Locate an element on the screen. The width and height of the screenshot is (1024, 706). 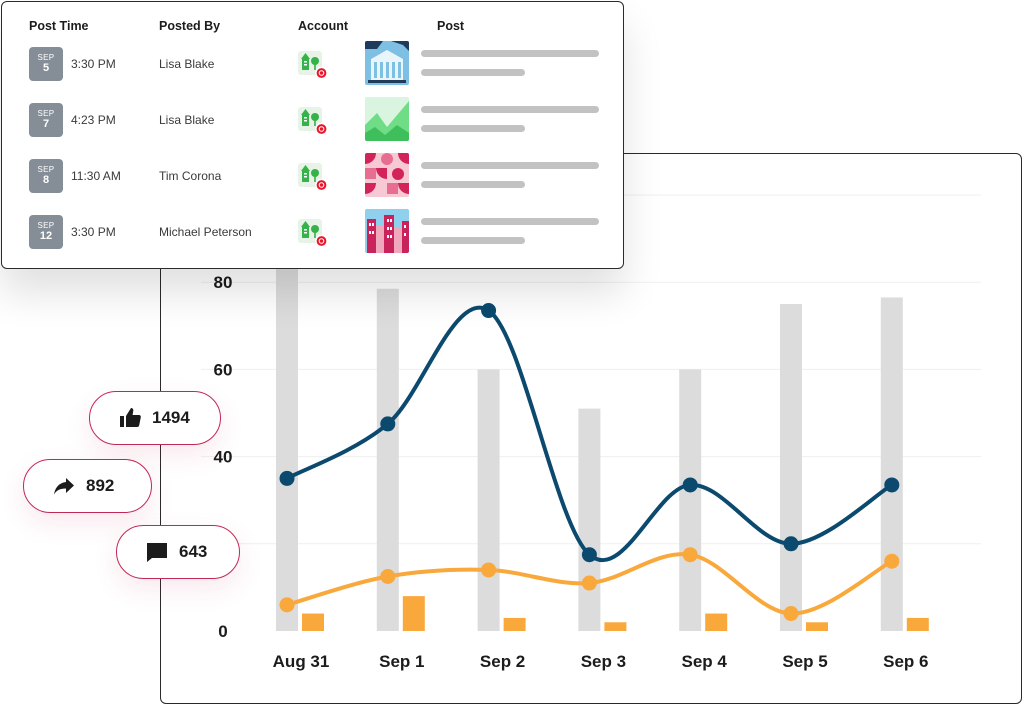
x-tick-label: Aug 31 is located at coordinates (301, 661).